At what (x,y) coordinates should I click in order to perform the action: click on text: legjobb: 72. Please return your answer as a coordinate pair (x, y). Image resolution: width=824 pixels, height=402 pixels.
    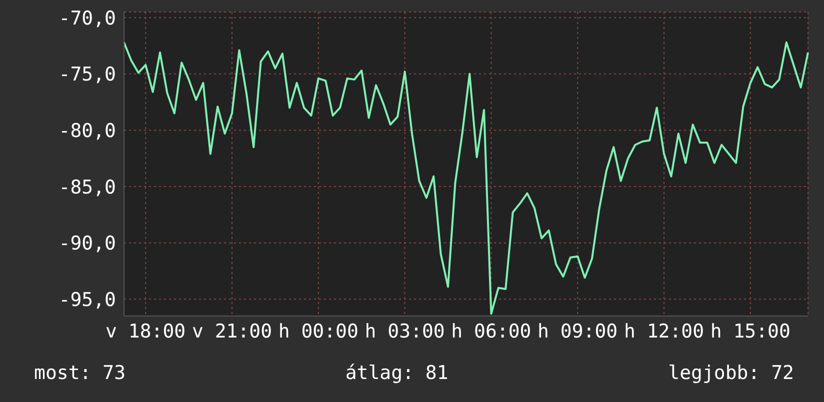
    Looking at the image, I should click on (731, 373).